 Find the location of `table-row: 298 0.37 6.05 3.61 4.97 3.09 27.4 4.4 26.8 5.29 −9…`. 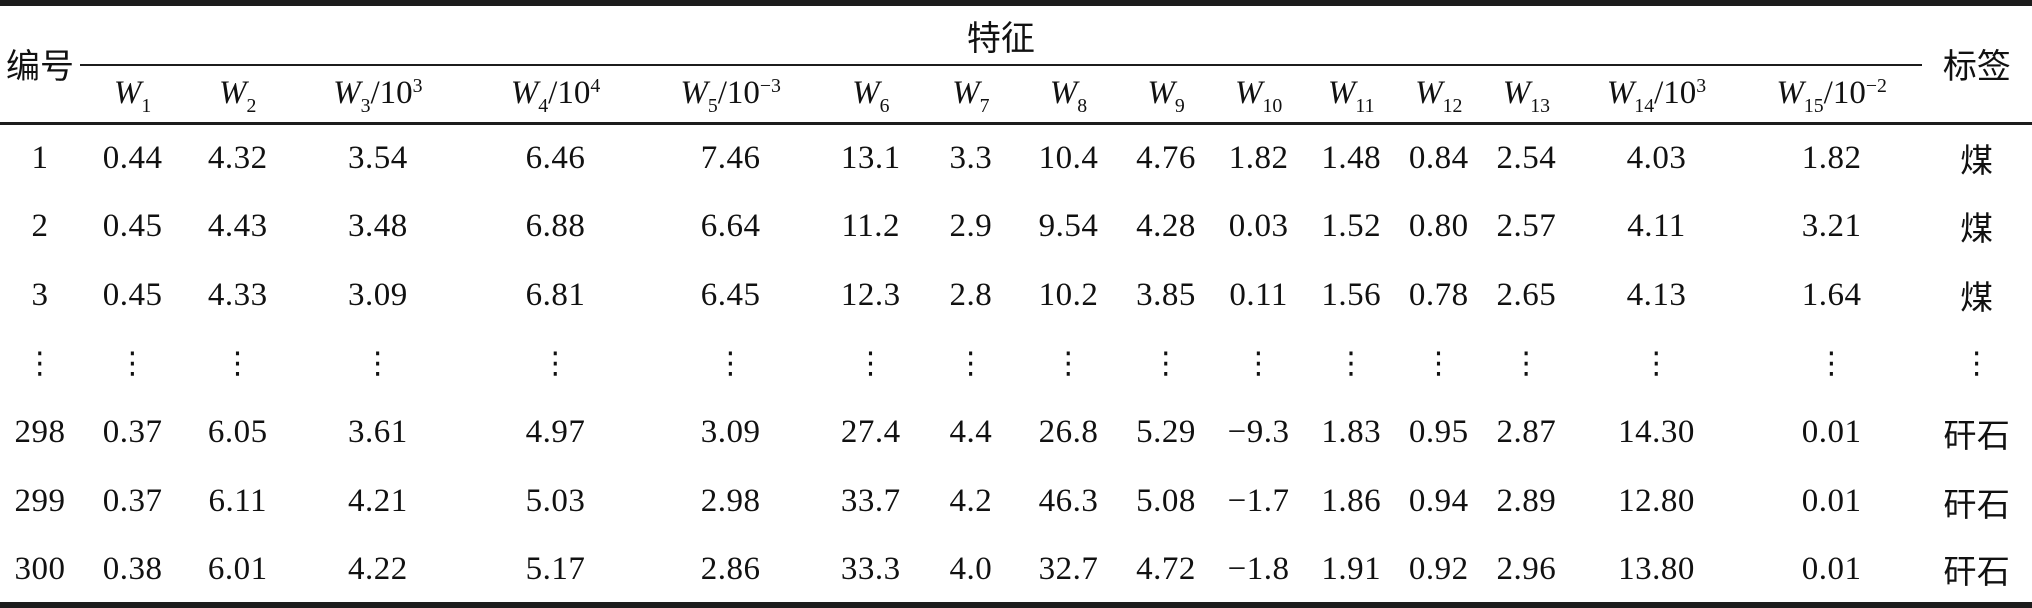

table-row: 298 0.37 6.05 3.61 4.97 3.09 27.4 4.4 26.8 5.29 −9… is located at coordinates (1016, 432).